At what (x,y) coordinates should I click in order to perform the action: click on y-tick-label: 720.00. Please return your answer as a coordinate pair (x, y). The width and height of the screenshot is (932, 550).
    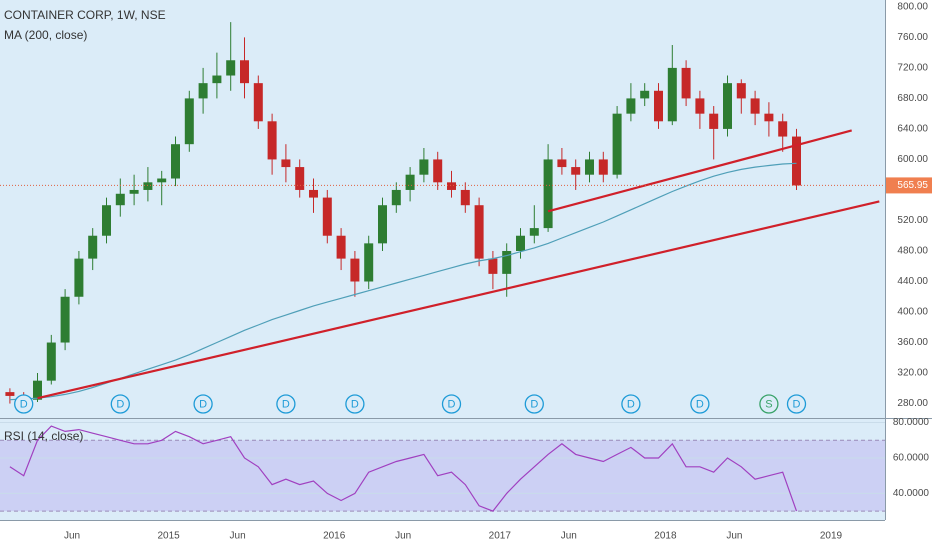
    Looking at the image, I should click on (912, 68).